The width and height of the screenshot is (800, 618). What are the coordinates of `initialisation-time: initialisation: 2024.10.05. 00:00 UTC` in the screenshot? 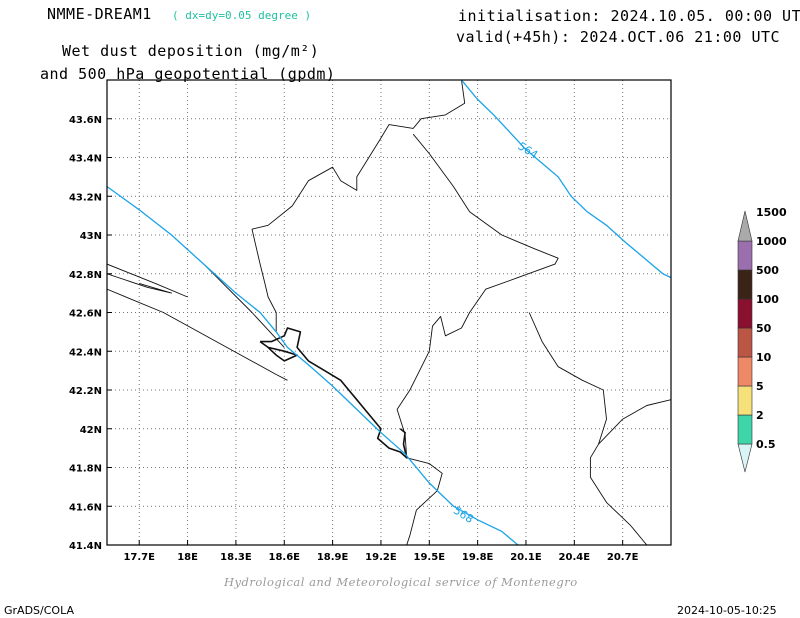 It's located at (629, 16).